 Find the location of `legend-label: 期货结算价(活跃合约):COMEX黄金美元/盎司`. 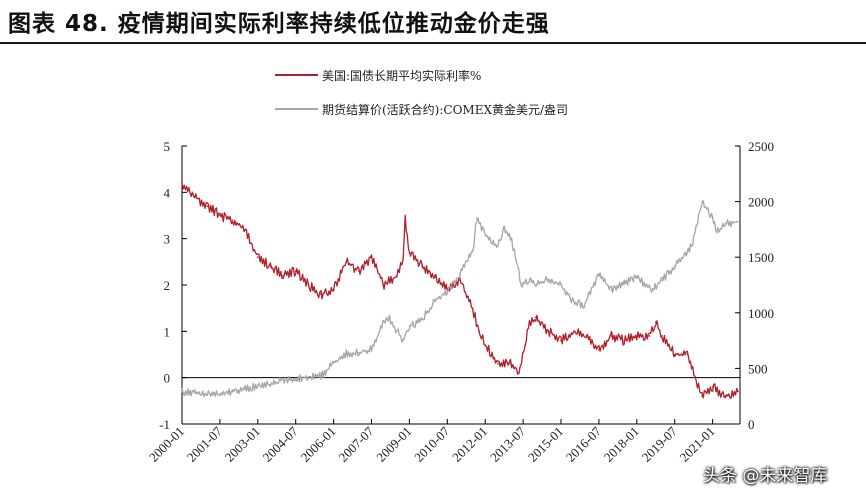

legend-label: 期货结算价(活跃合约):COMEX黄金美元/盎司 is located at coordinates (445, 109).